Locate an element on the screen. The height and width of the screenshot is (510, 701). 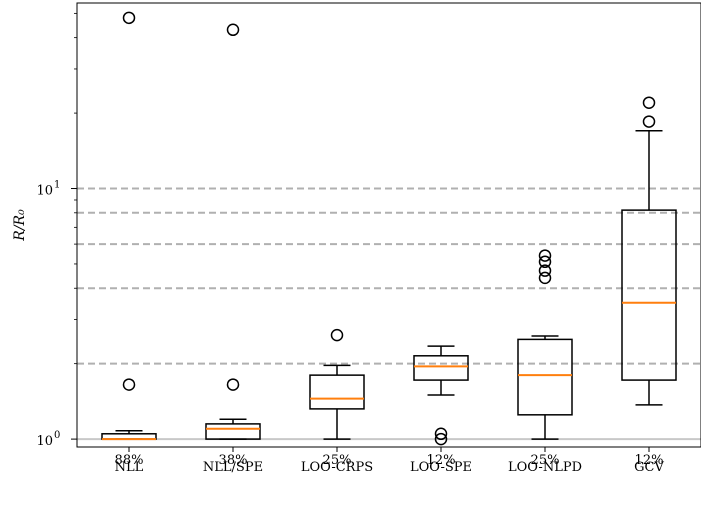
box-loo-nlpd is located at coordinates (545, 344).